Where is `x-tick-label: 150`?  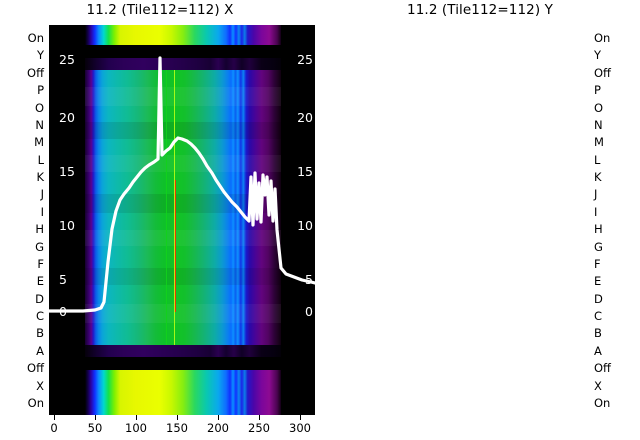
x-tick-label: 150 is located at coordinates (177, 428).